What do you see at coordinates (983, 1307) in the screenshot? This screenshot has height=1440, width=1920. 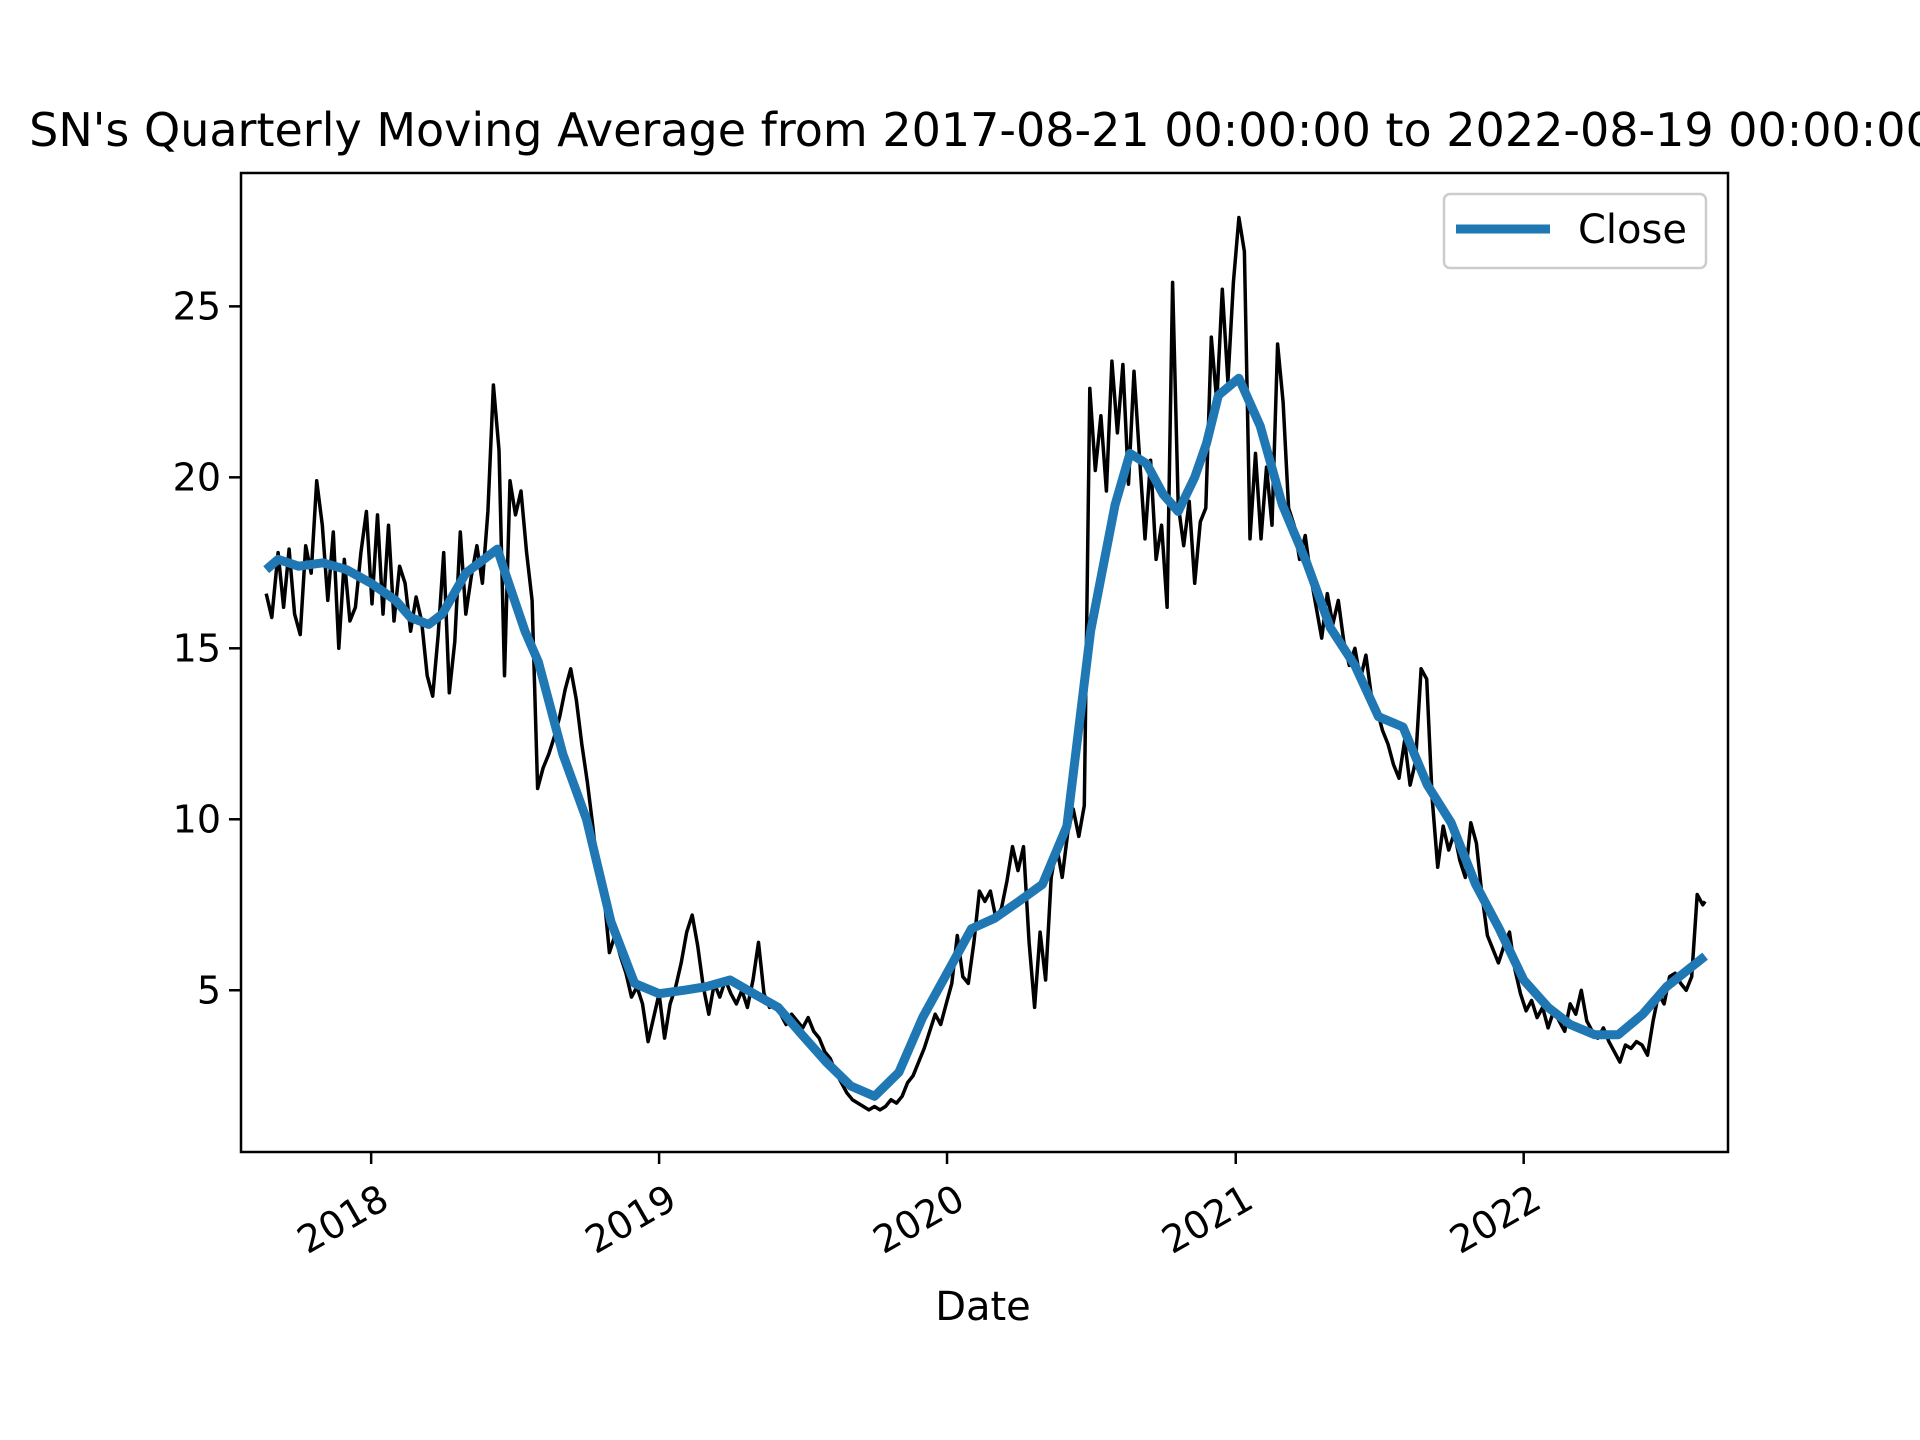 I see `x-axis-label: Date` at bounding box center [983, 1307].